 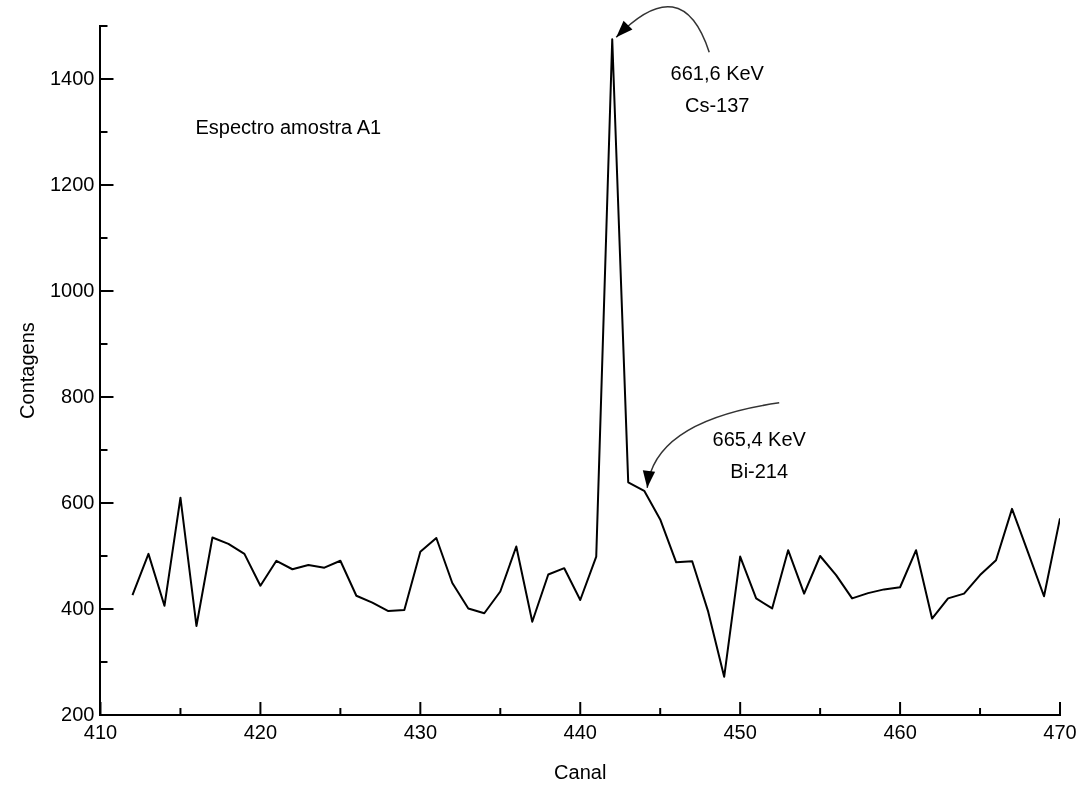 What do you see at coordinates (78, 607) in the screenshot?
I see `y-tick-label: 400` at bounding box center [78, 607].